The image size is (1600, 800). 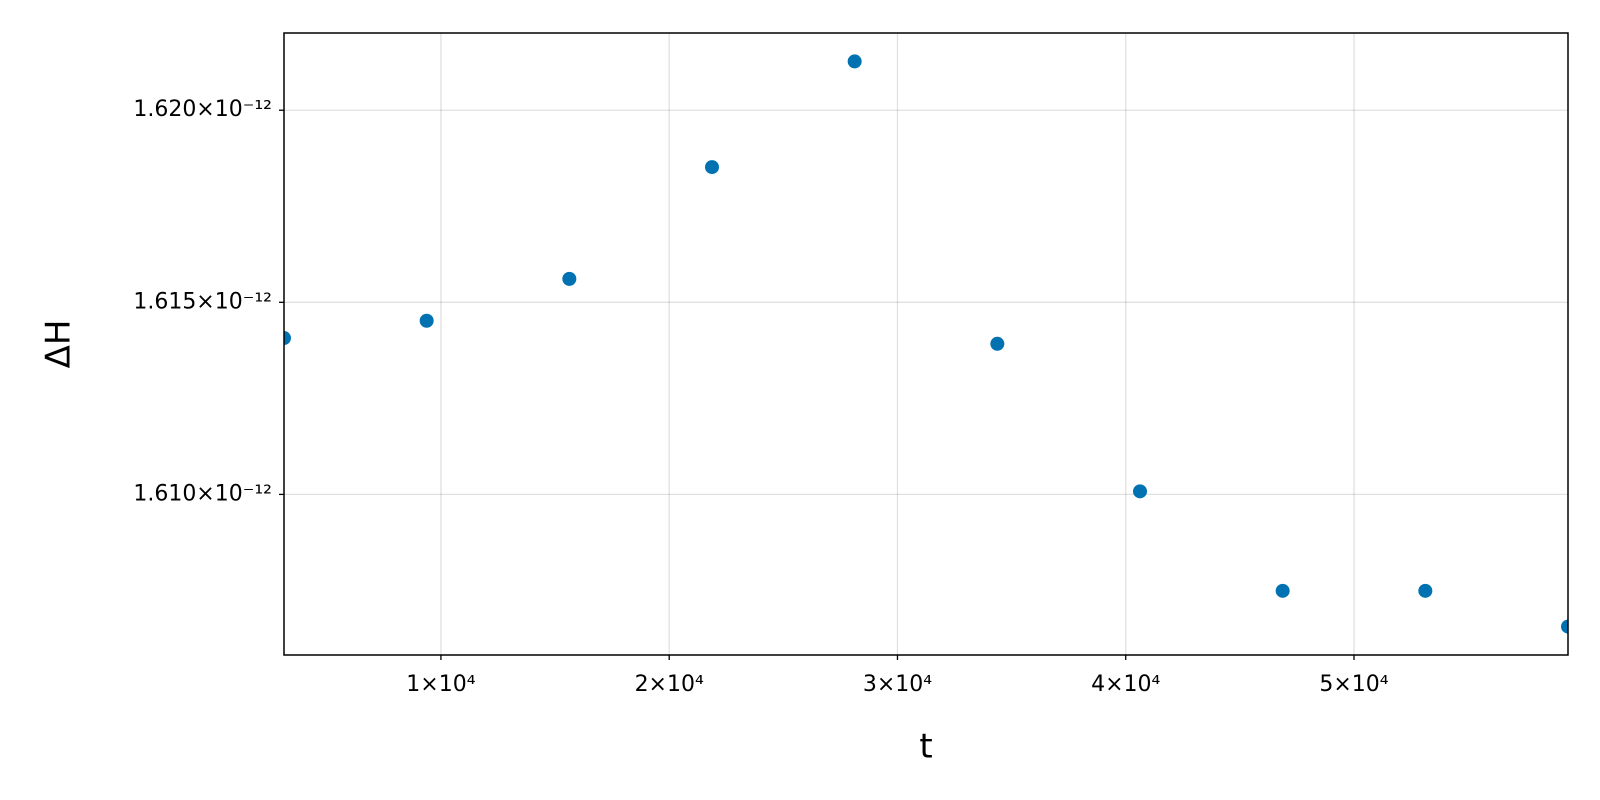 What do you see at coordinates (897, 684) in the screenshot?
I see `x-tick-label: 3×10⁴` at bounding box center [897, 684].